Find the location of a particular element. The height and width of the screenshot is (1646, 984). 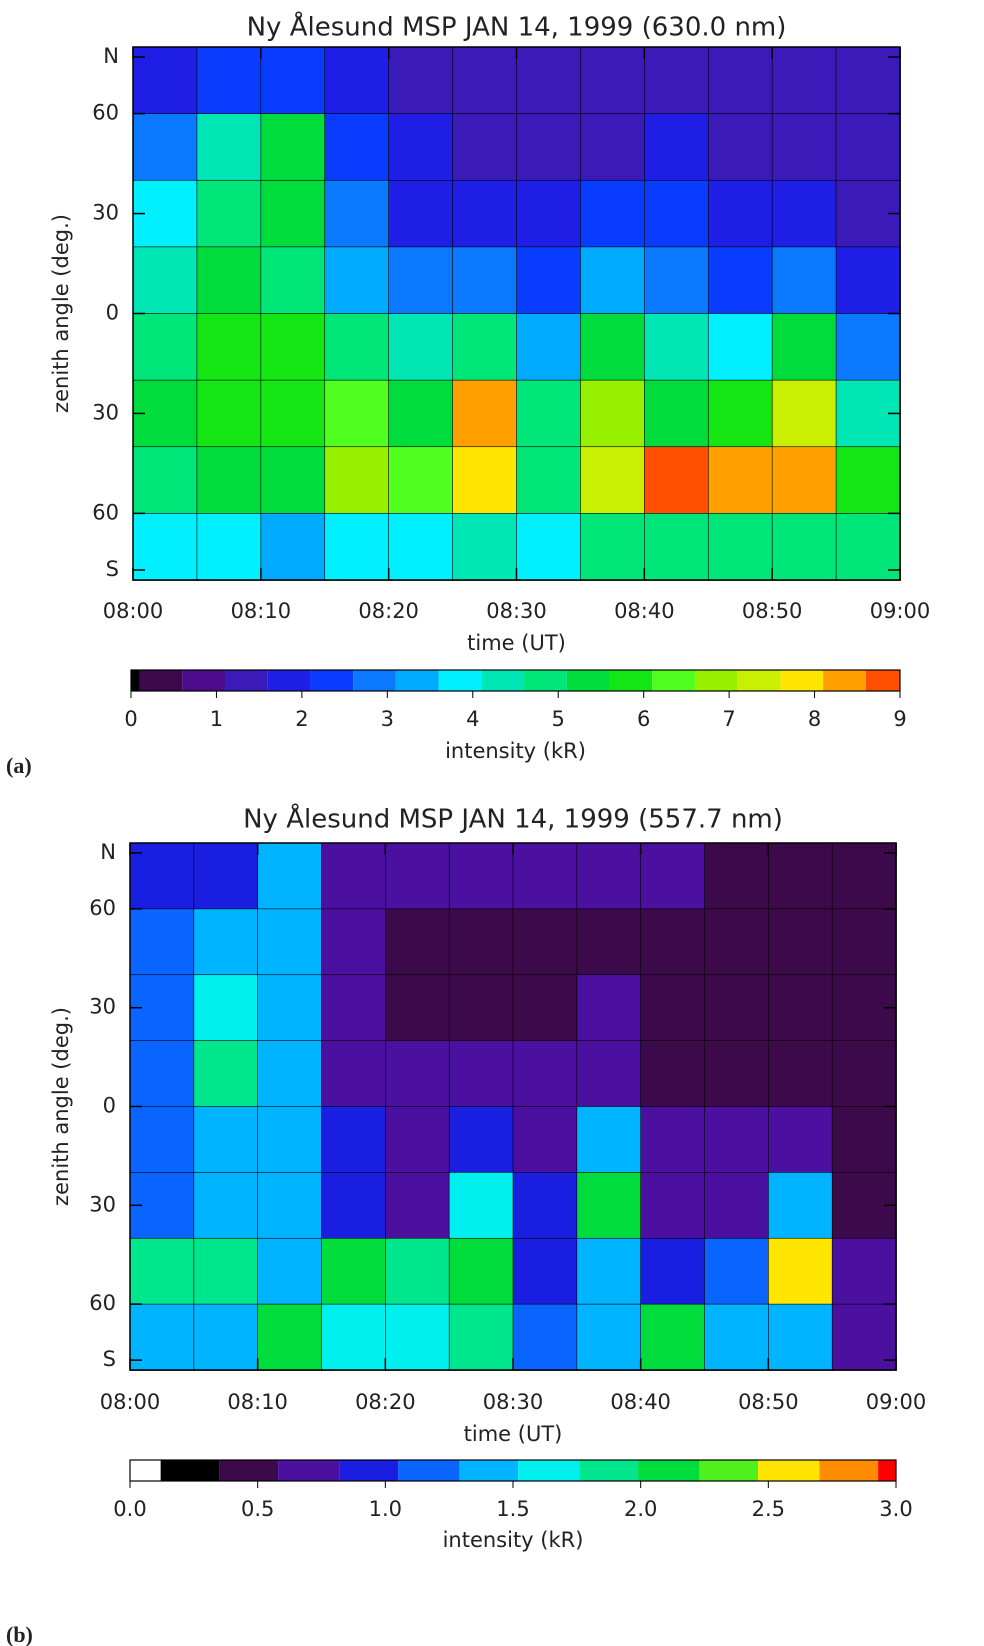

colorbar-tick-label: 3.0 is located at coordinates (895, 1509).